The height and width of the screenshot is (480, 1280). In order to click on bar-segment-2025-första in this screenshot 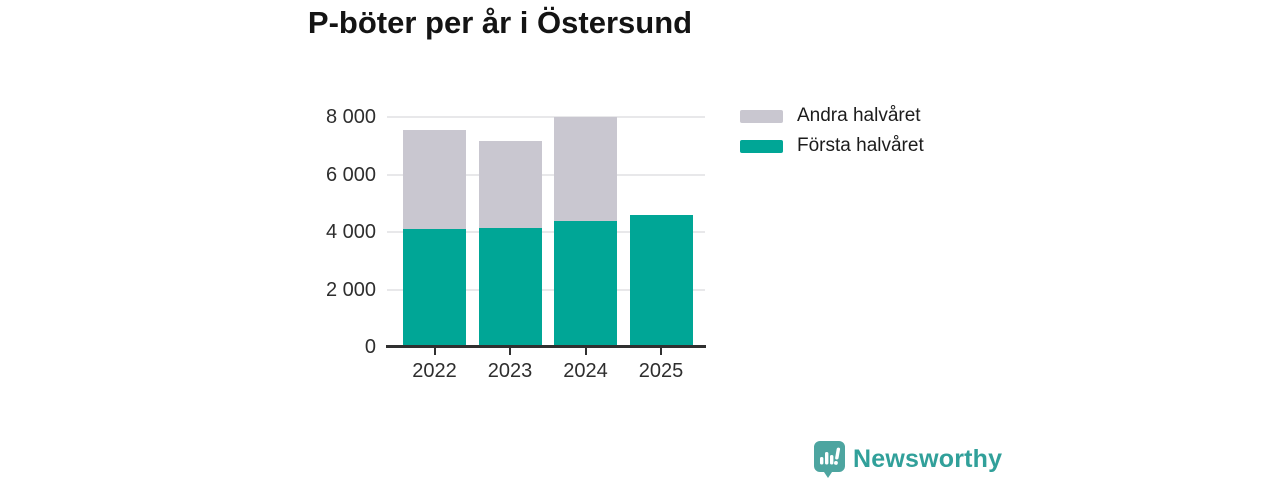, I will do `click(661, 280)`.